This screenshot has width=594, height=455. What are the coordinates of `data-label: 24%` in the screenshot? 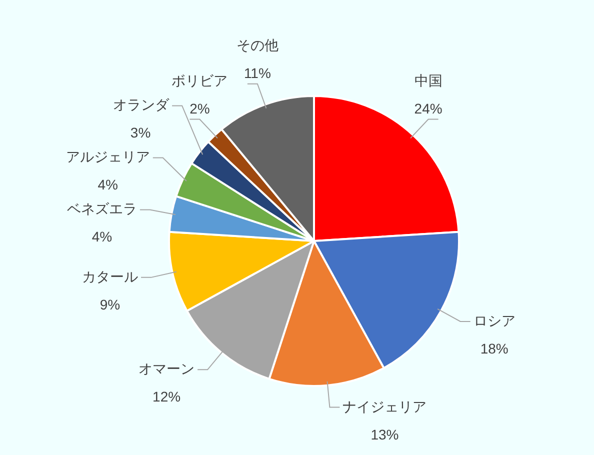 It's located at (428, 108).